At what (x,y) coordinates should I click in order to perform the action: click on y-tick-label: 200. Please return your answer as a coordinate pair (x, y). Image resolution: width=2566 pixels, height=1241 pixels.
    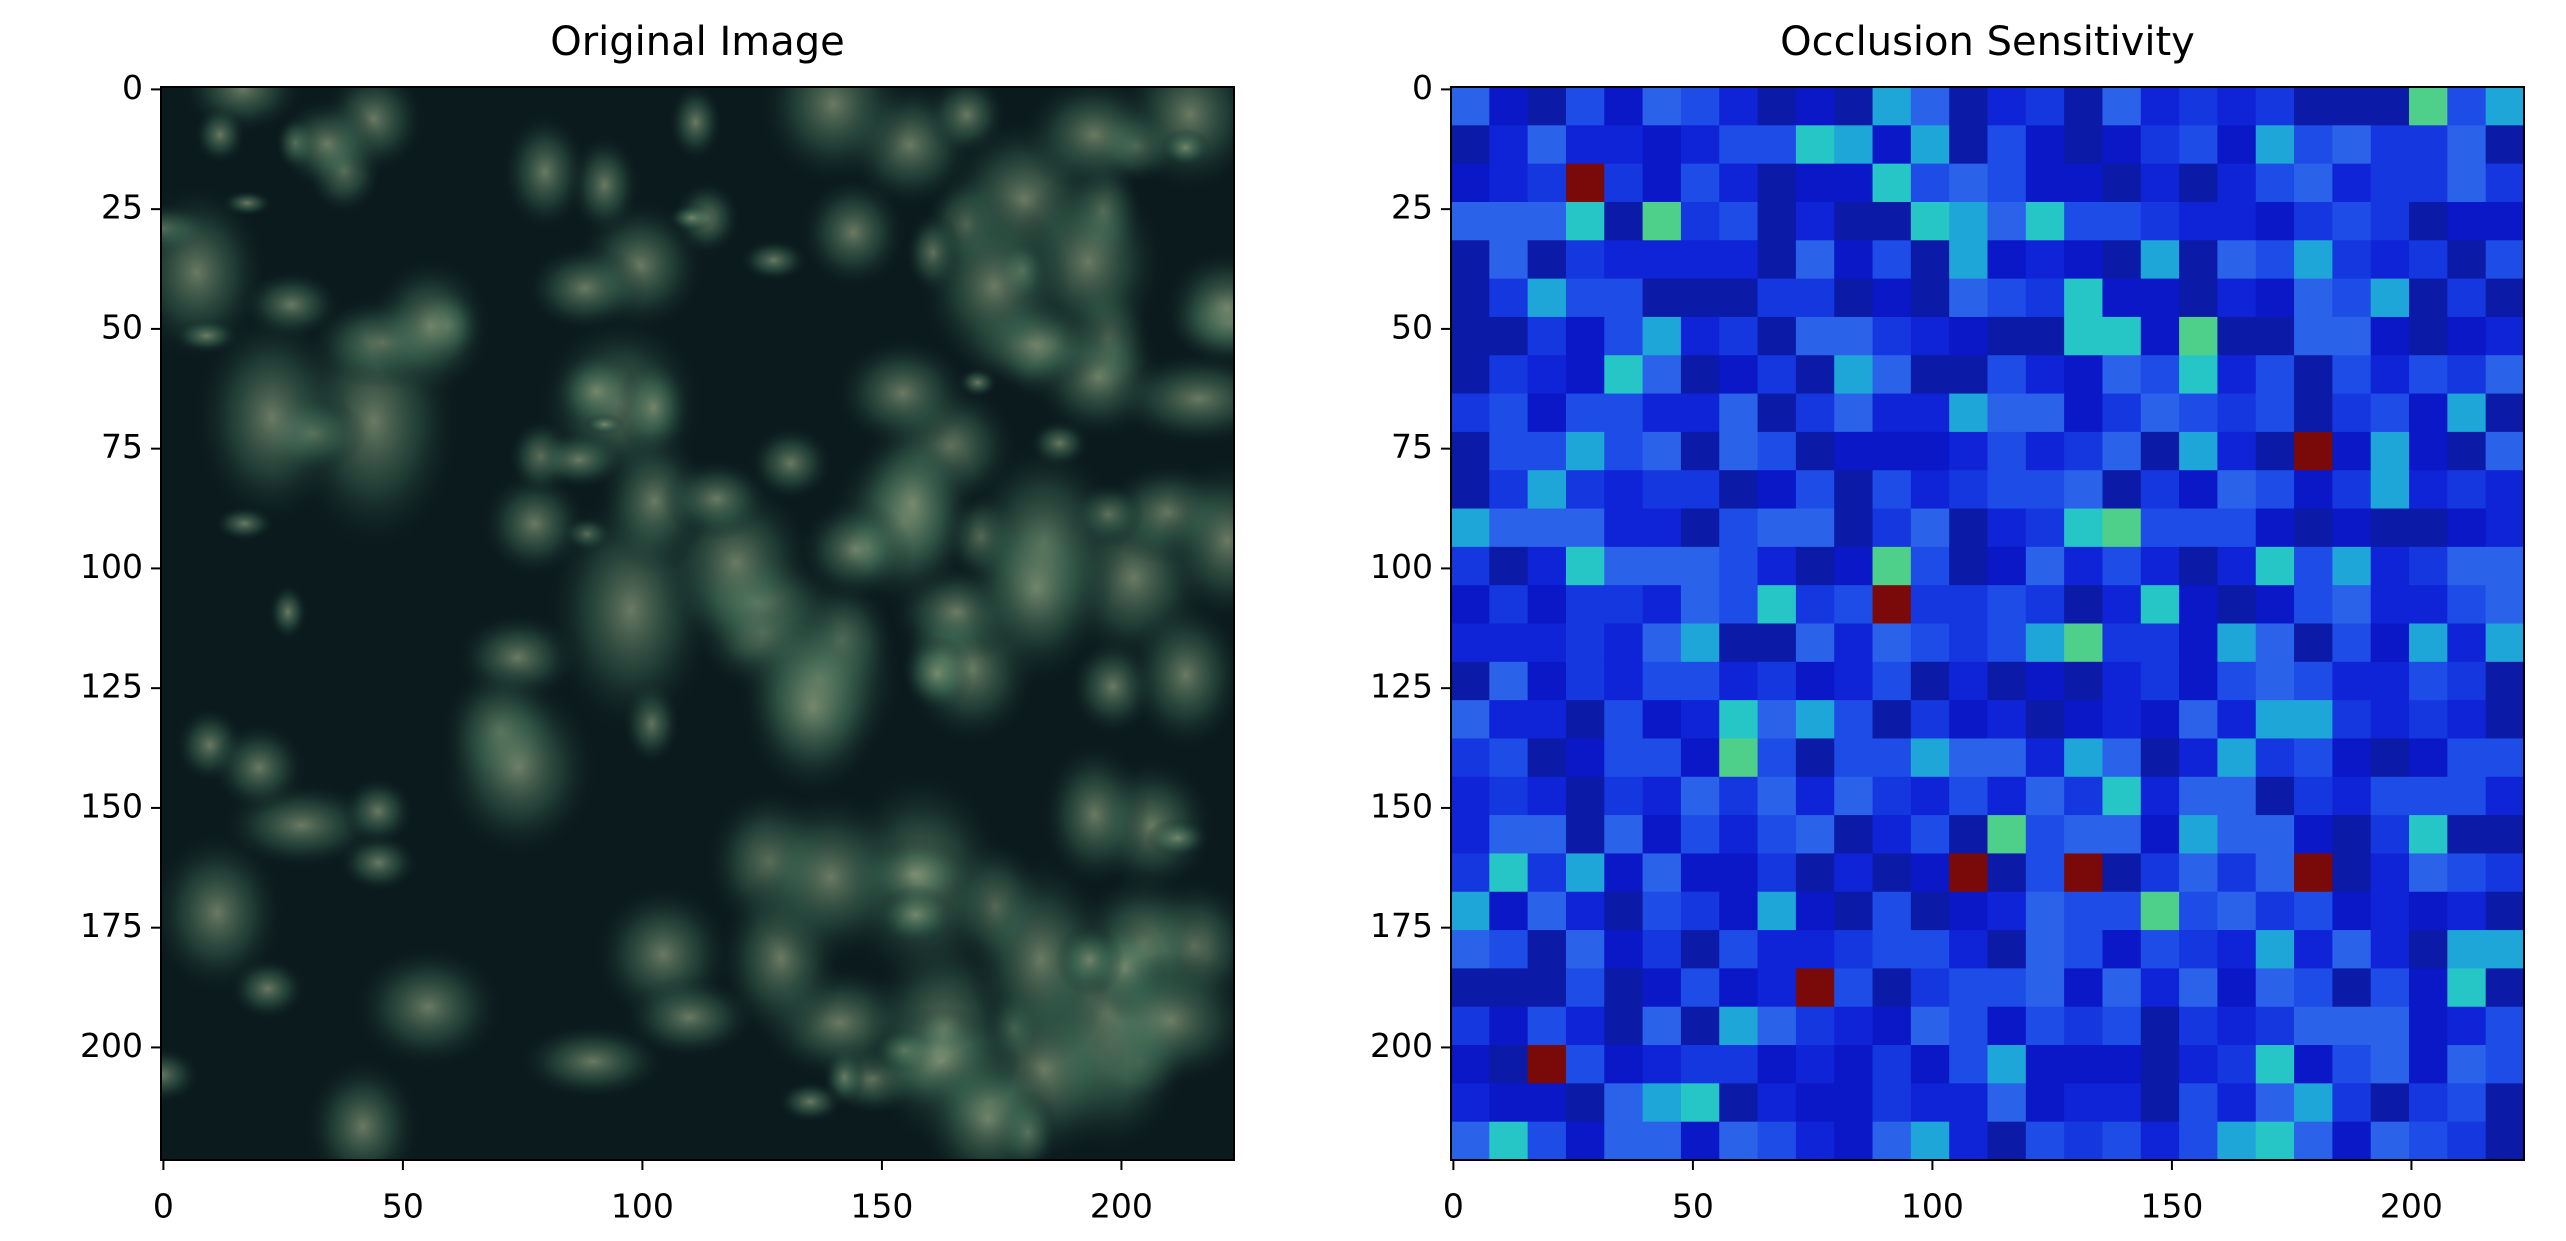
    Looking at the image, I should click on (111, 1045).